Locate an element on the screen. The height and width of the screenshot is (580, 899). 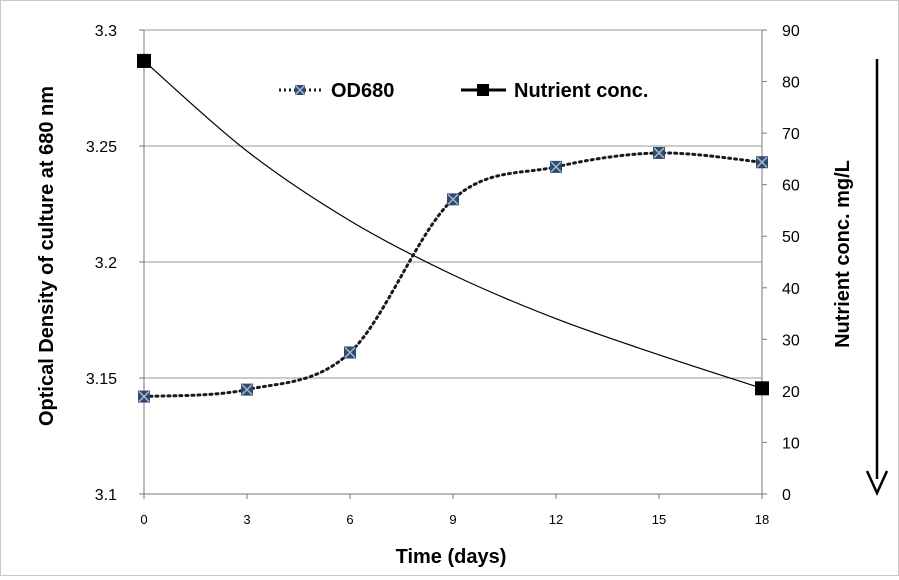
legend-nutrient-marker is located at coordinates (483, 90).